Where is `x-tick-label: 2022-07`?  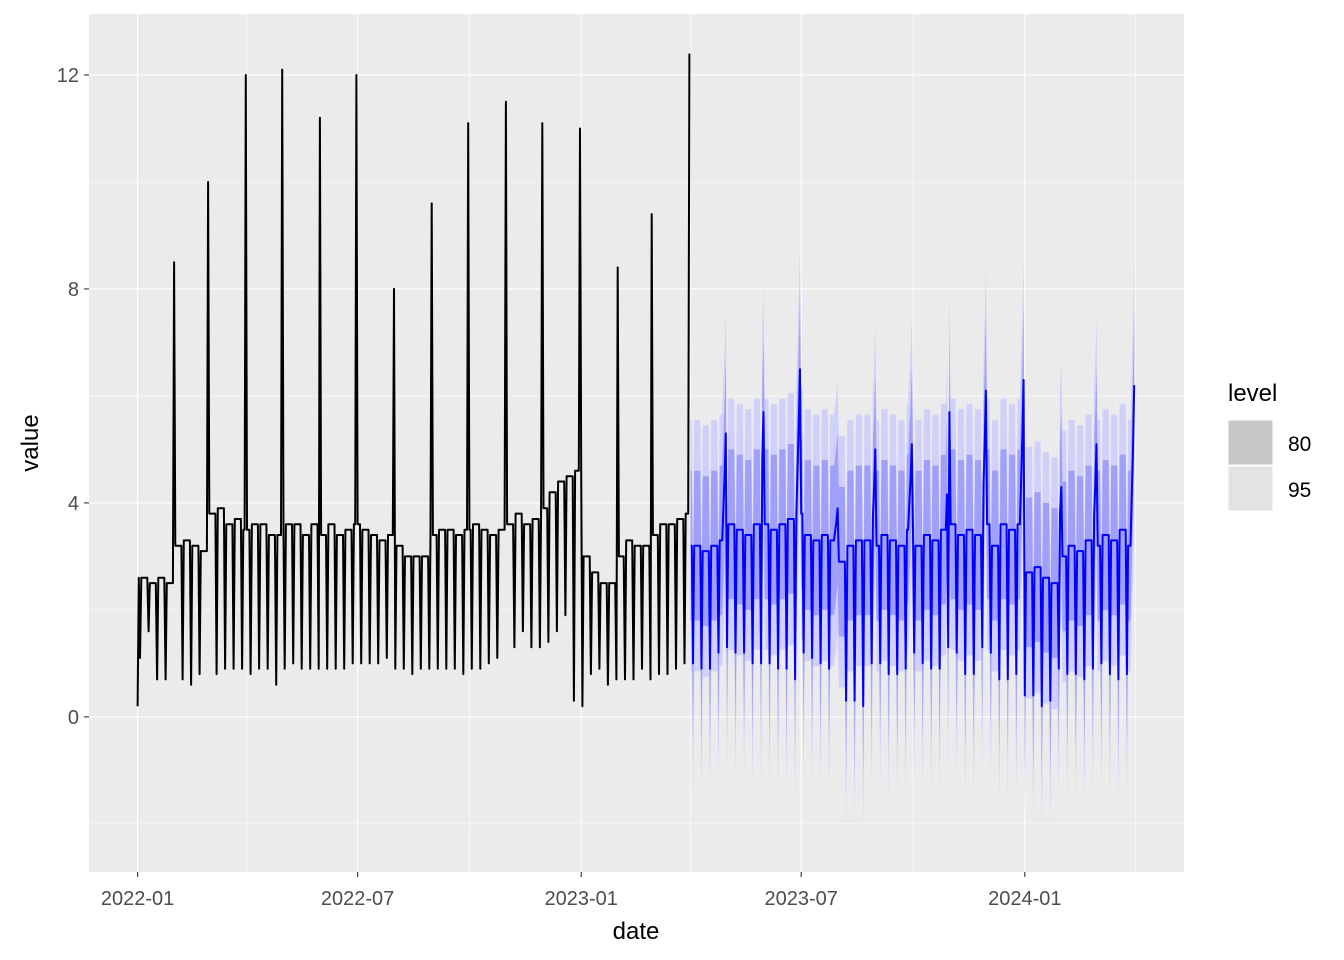 x-tick-label: 2022-07 is located at coordinates (357, 899).